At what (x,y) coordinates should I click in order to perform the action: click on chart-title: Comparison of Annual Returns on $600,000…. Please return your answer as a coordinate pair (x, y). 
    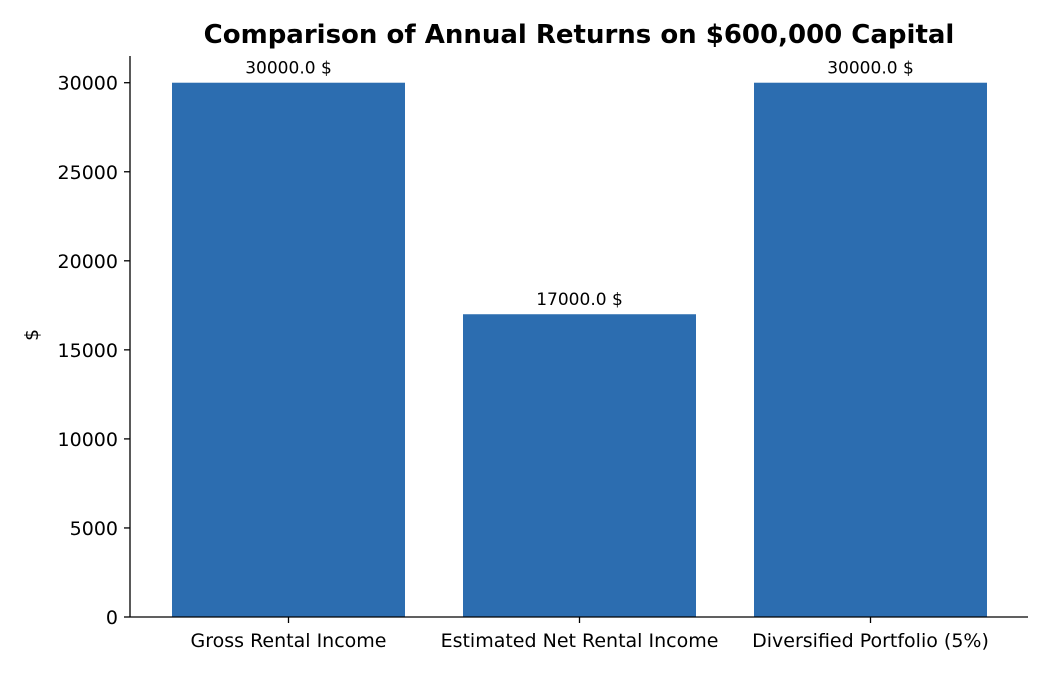
    Looking at the image, I should click on (579, 35).